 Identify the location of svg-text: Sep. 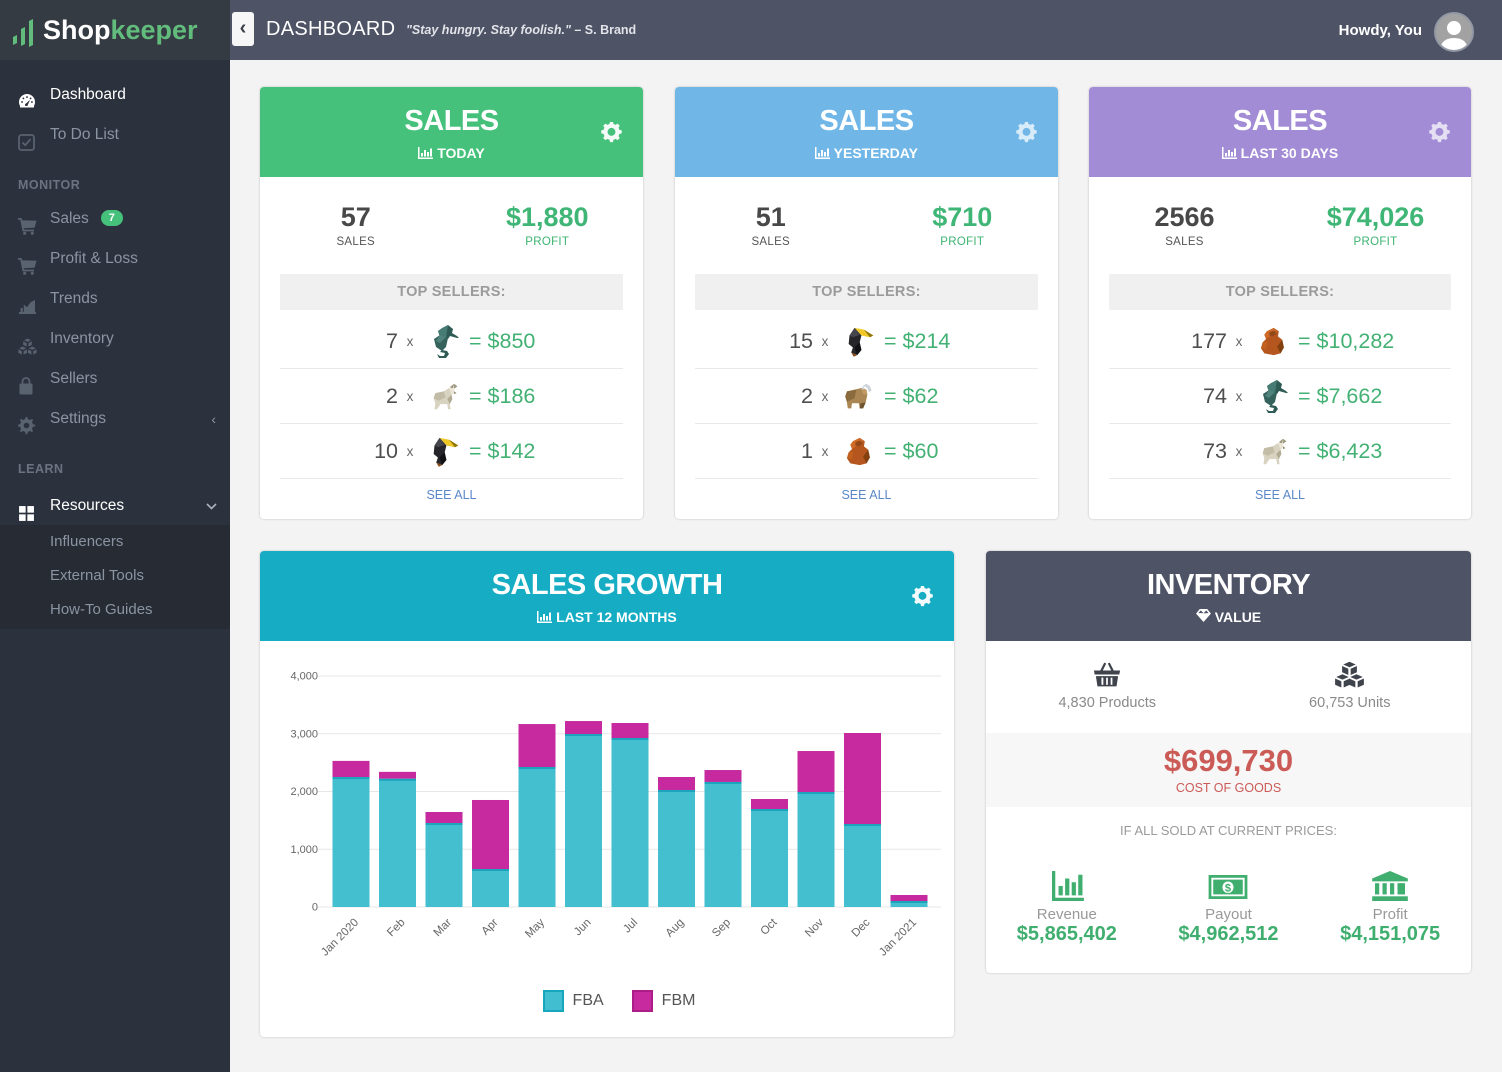
(721, 928).